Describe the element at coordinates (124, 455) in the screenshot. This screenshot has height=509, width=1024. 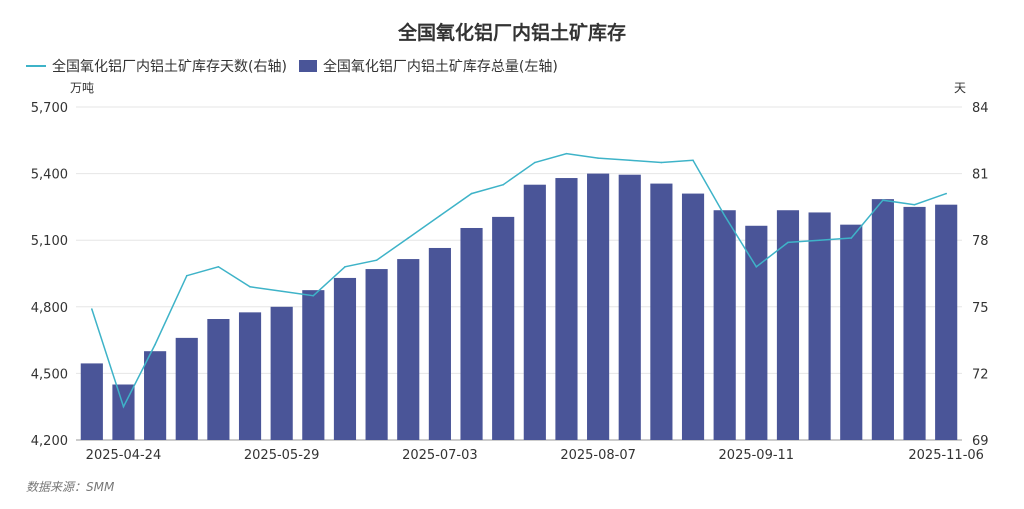
I see `x-tick-label: 2025-04-24` at that location.